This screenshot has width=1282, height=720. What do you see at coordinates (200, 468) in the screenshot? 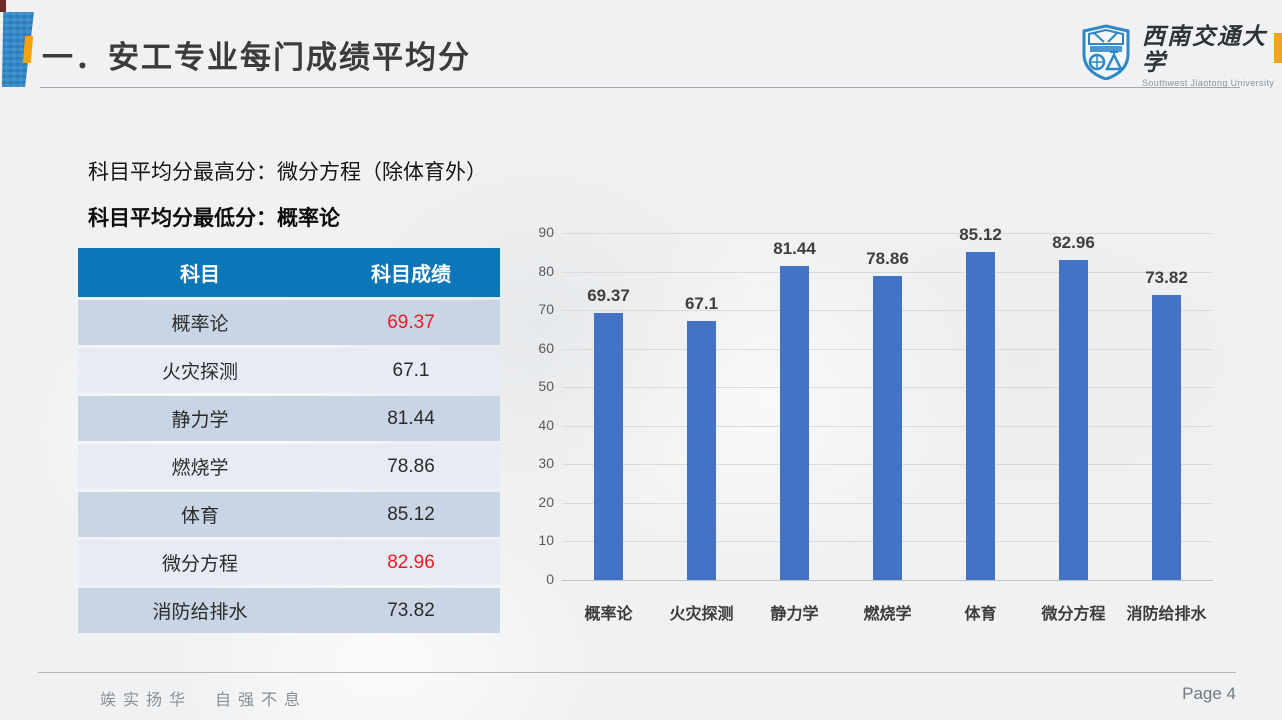
I see `subject-cell: 燃烧学` at bounding box center [200, 468].